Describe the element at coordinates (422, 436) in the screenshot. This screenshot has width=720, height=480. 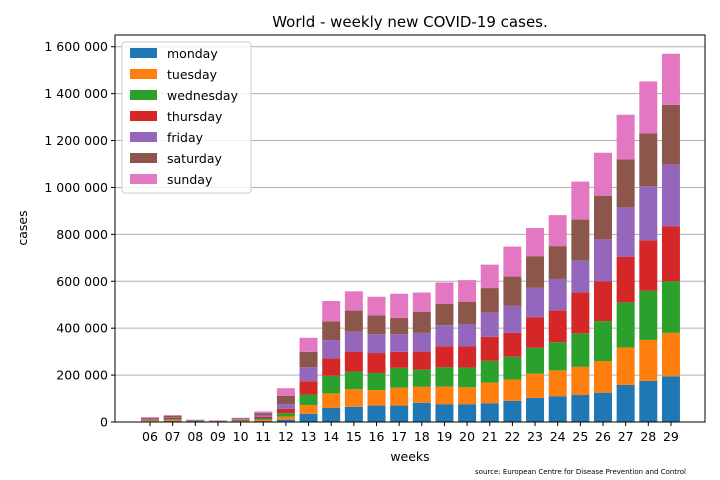
I see `x-tick-label: 18` at that location.